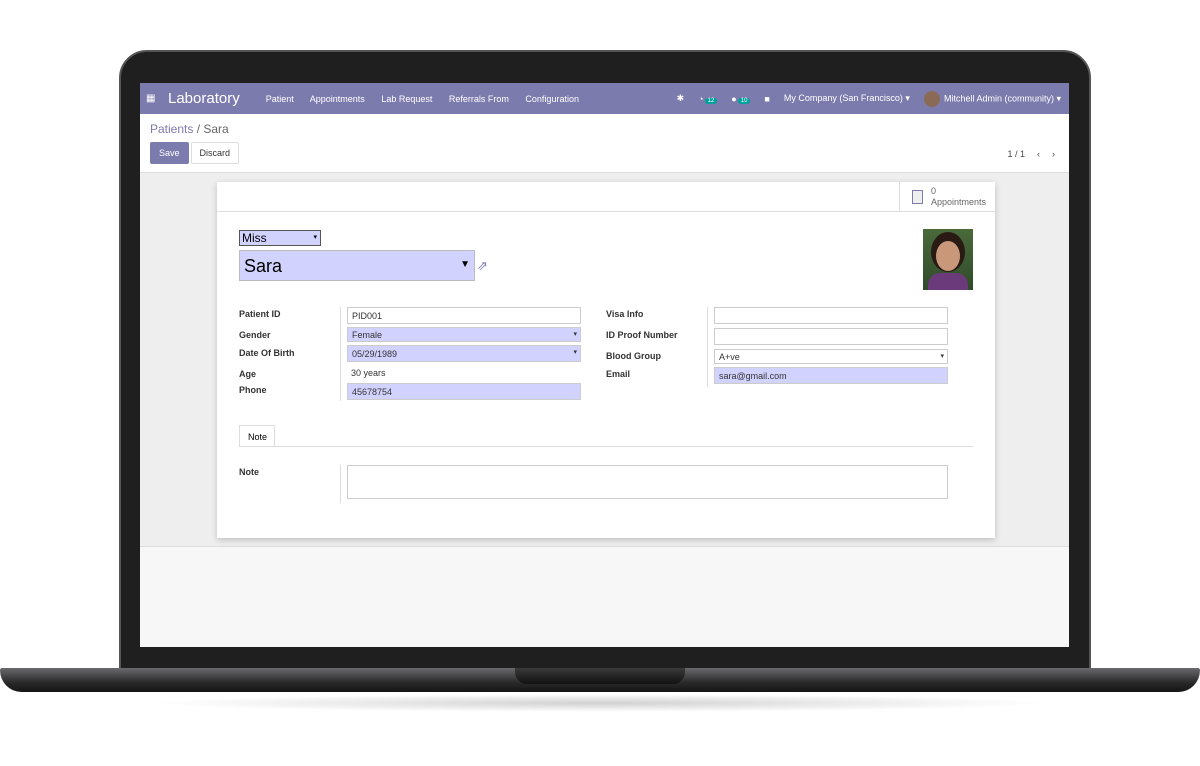  What do you see at coordinates (680, 98) in the screenshot?
I see `bug-icon: ✱` at bounding box center [680, 98].